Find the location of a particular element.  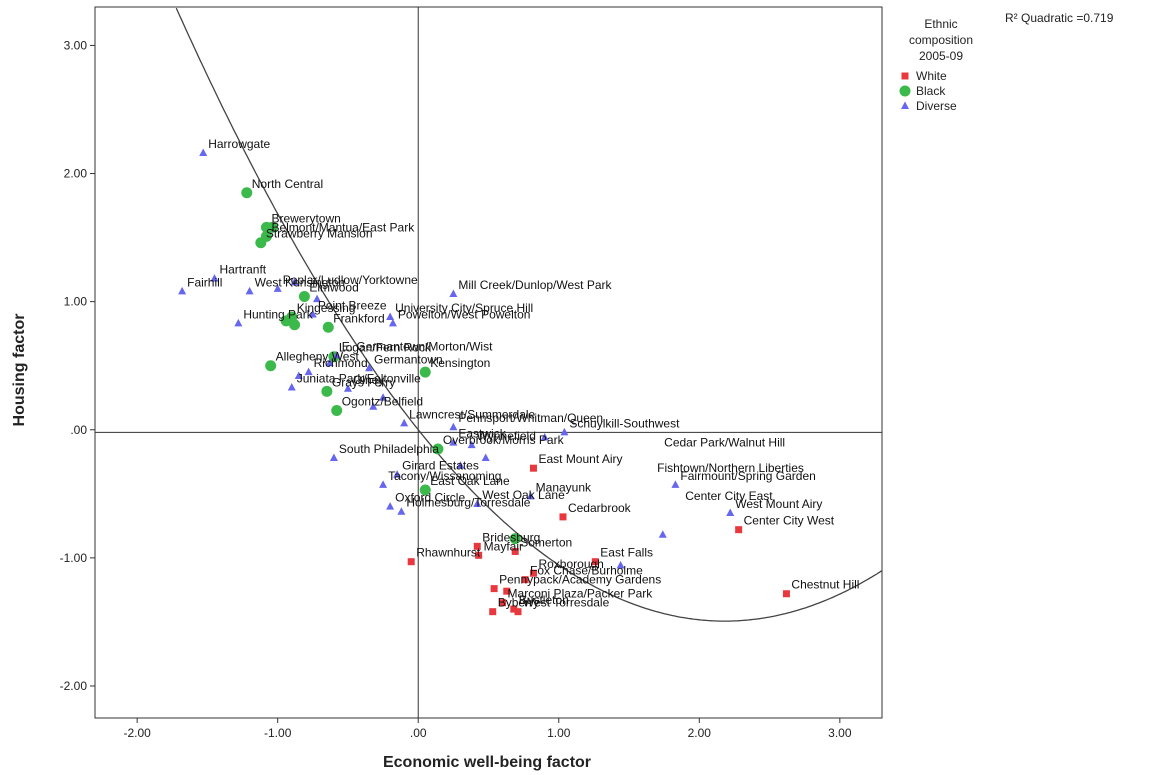

x-axis-ticks: -2.00 -1.00 .00 1.00 2.00 3.00 is located at coordinates (487, 729).